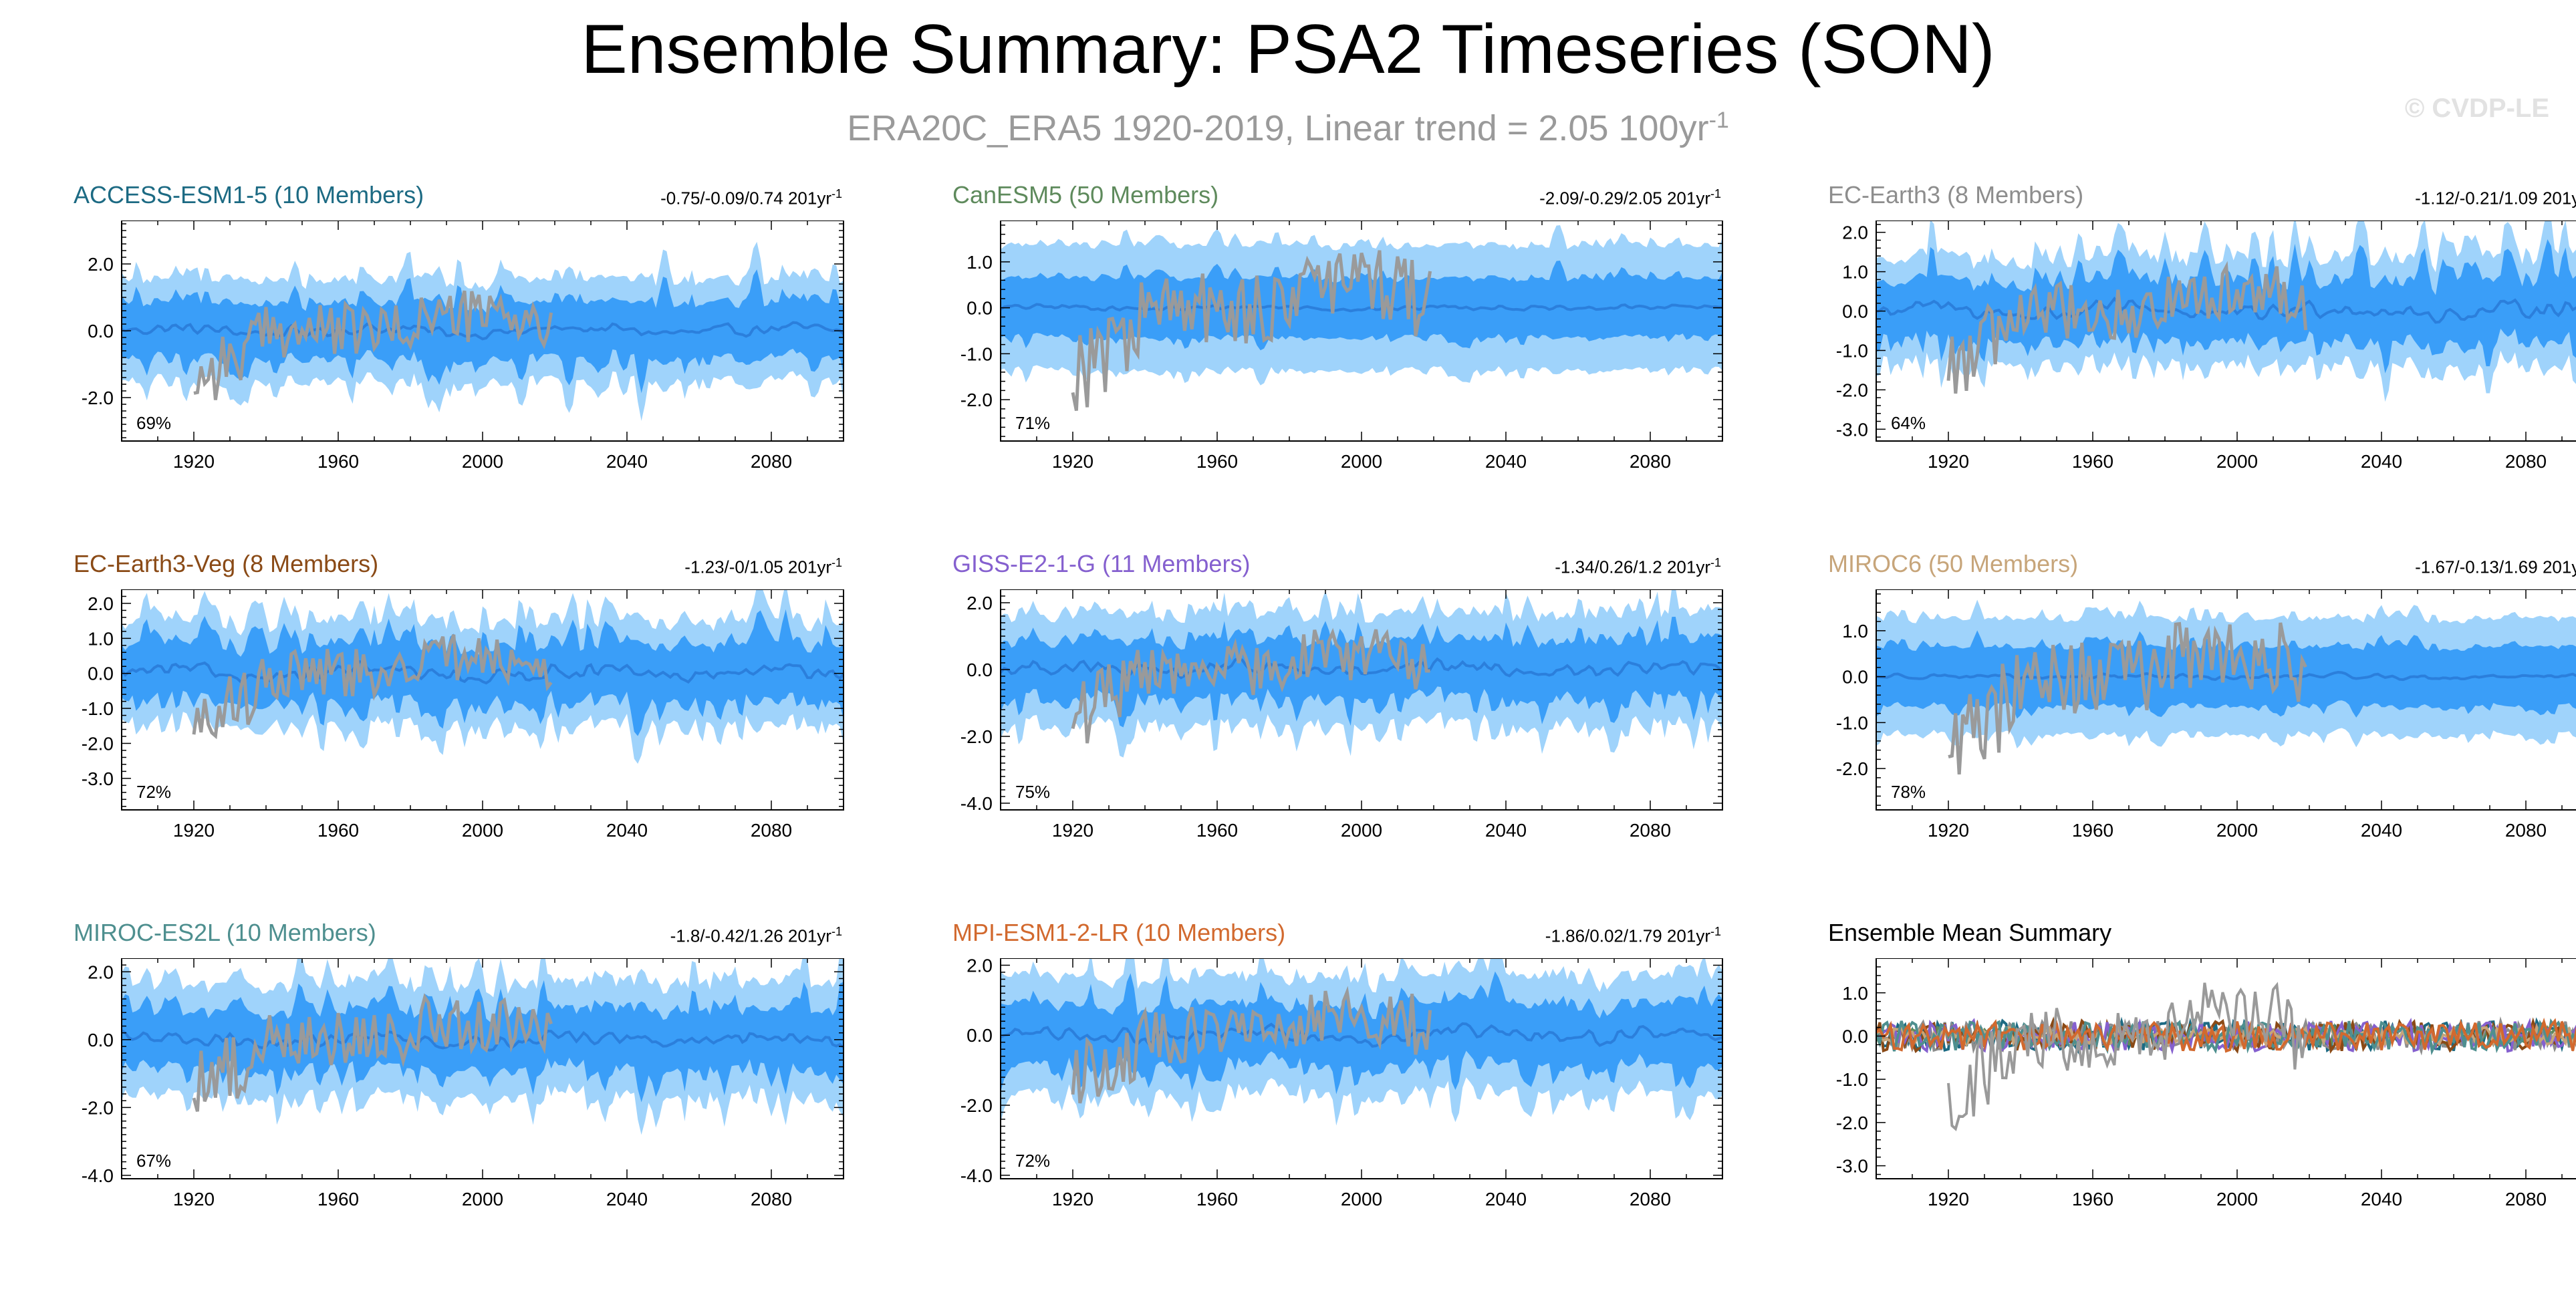  I want to click on trend-range-exponent: -1, so click(837, 932).